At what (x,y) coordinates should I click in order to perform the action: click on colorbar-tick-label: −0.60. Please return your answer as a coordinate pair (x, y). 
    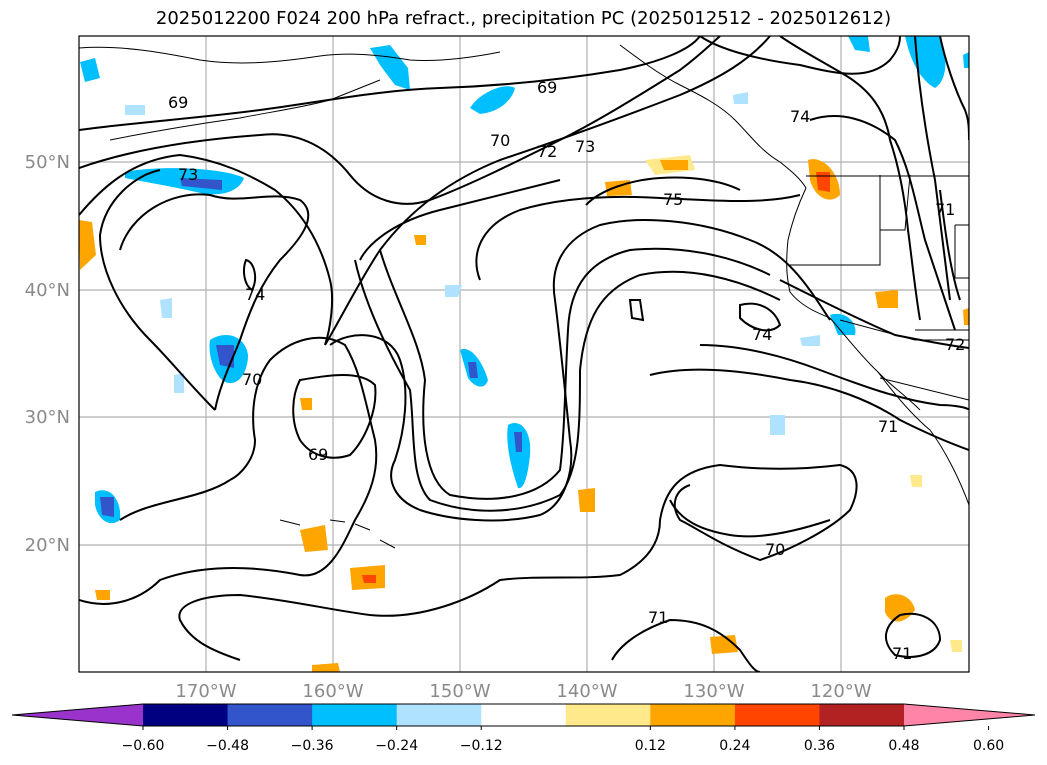
    Looking at the image, I should click on (143, 746).